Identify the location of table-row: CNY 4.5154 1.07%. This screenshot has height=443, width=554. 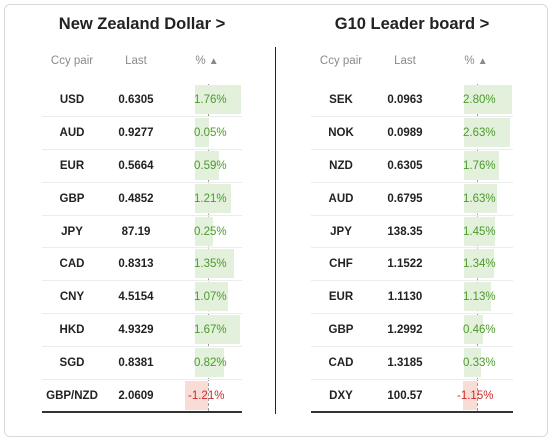
(142, 298).